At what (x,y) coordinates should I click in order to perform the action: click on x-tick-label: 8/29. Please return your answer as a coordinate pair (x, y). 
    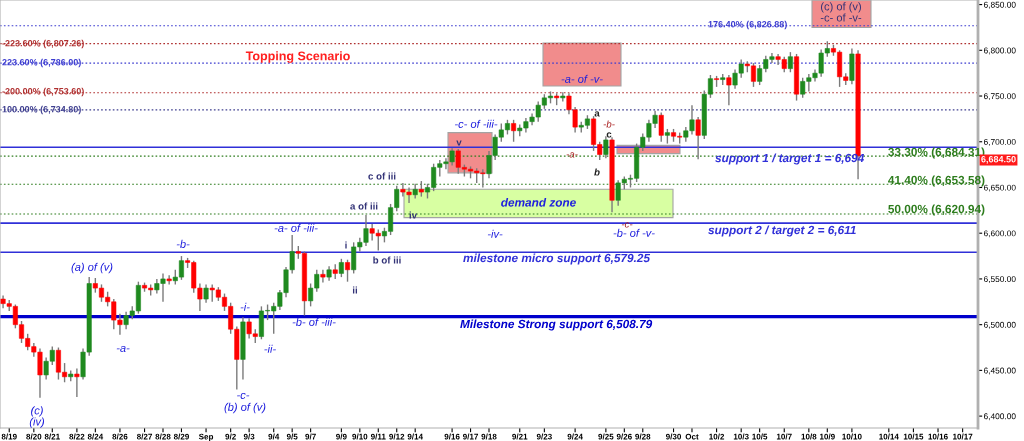
    Looking at the image, I should click on (181, 436).